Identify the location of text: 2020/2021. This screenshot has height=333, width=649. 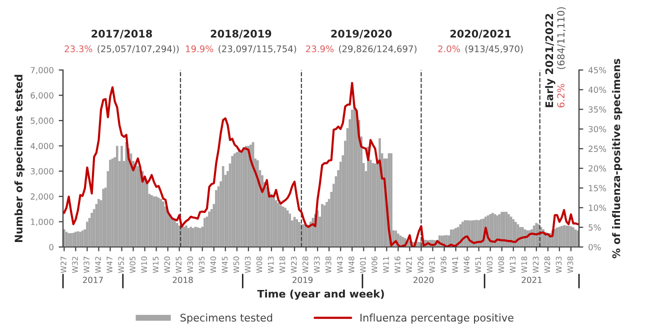
(480, 34).